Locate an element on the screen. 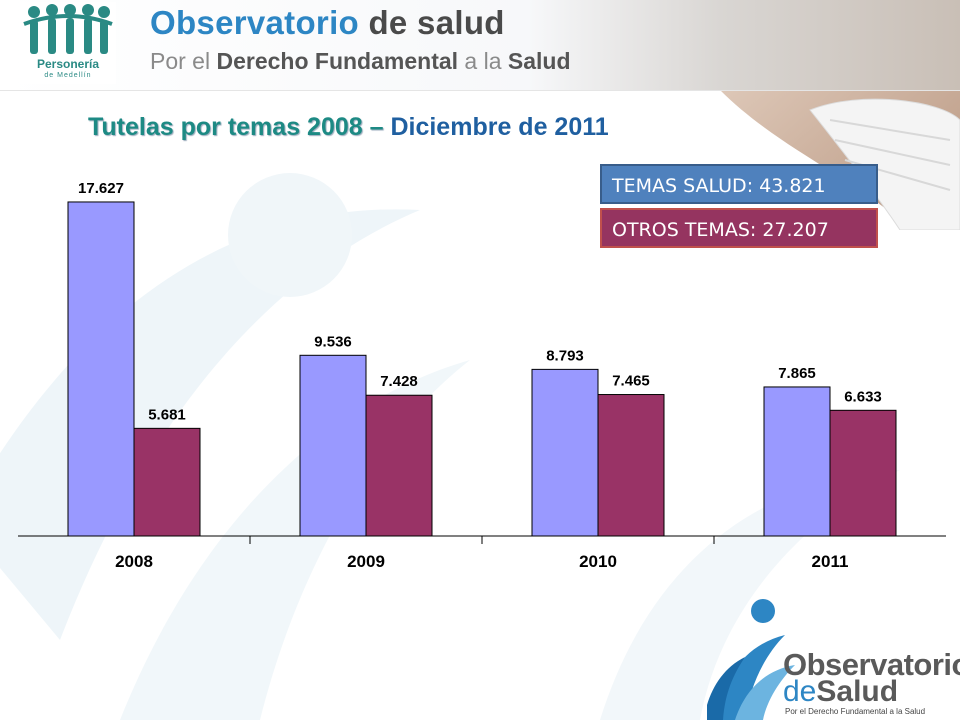 The width and height of the screenshot is (960, 720). header-subtitle-d: Salud is located at coordinates (539, 61).